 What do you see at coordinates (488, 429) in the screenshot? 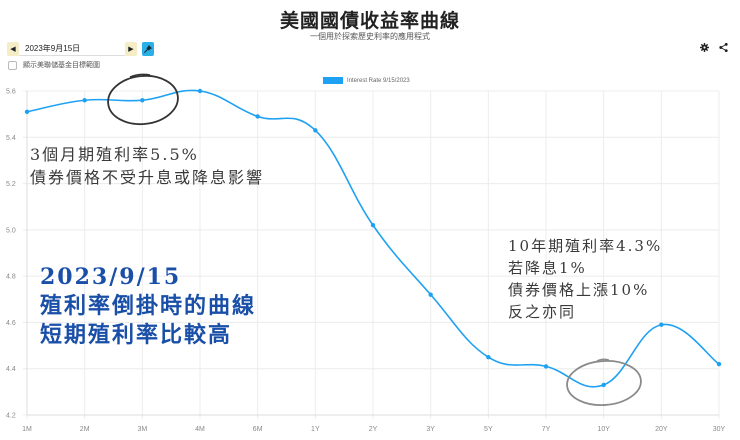
I see `x-tick-label: 5Y` at bounding box center [488, 429].